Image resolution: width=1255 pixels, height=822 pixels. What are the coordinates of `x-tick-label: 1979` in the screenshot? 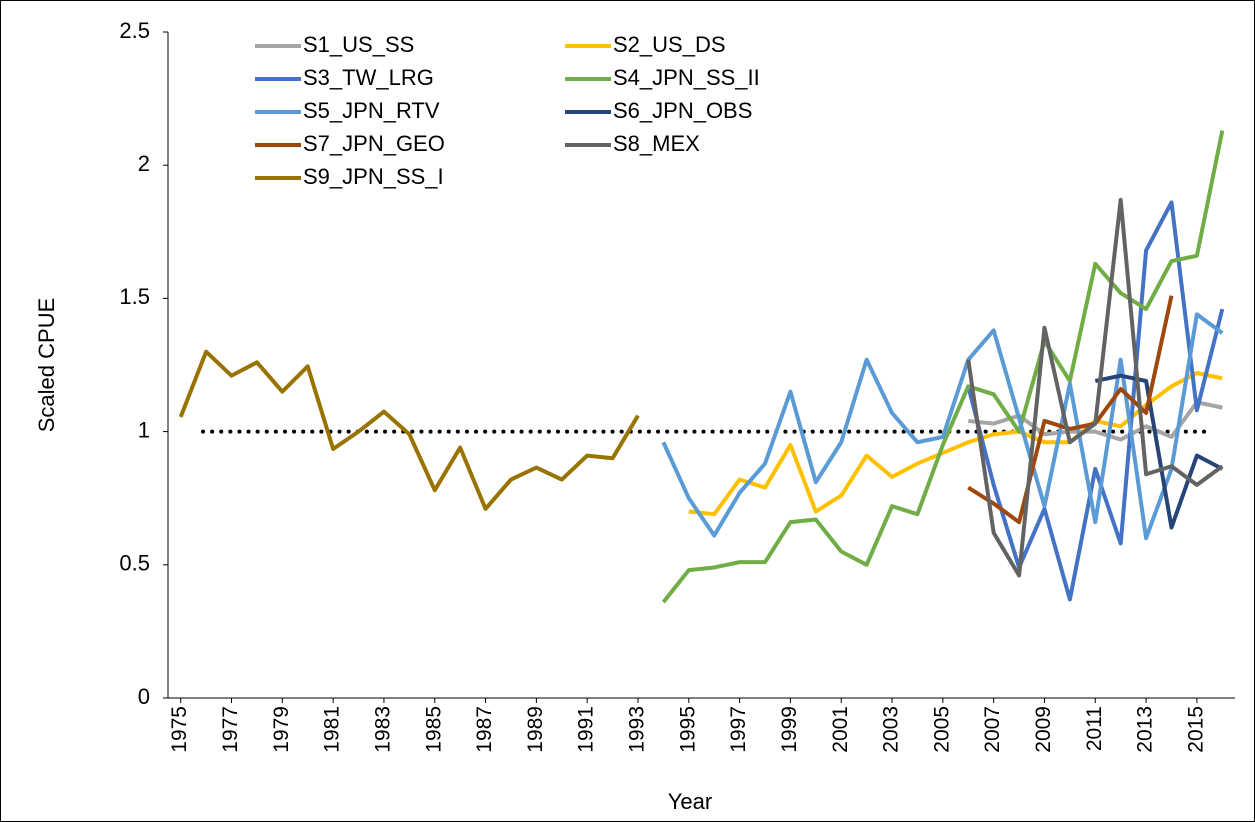 It's located at (281, 729).